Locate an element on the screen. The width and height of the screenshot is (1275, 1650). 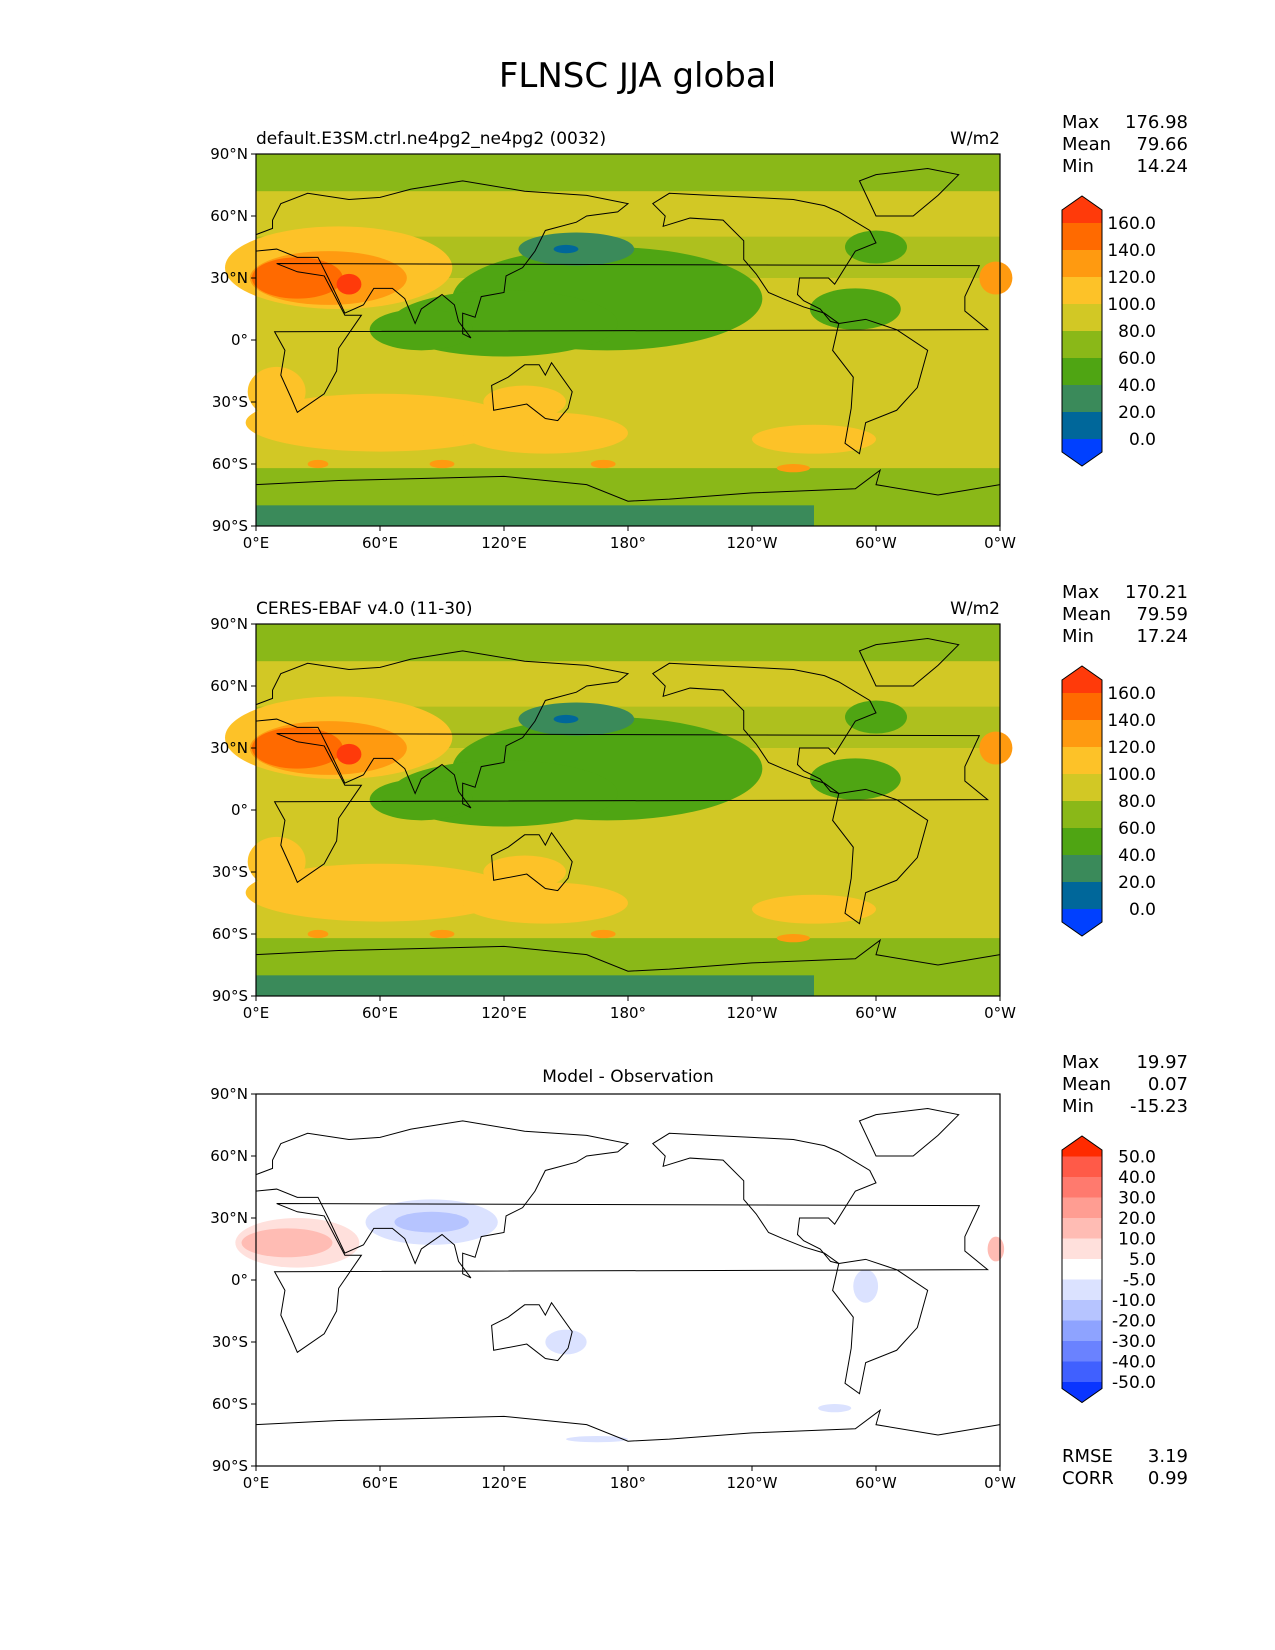
coastline-north-america is located at coordinates (764, 258).